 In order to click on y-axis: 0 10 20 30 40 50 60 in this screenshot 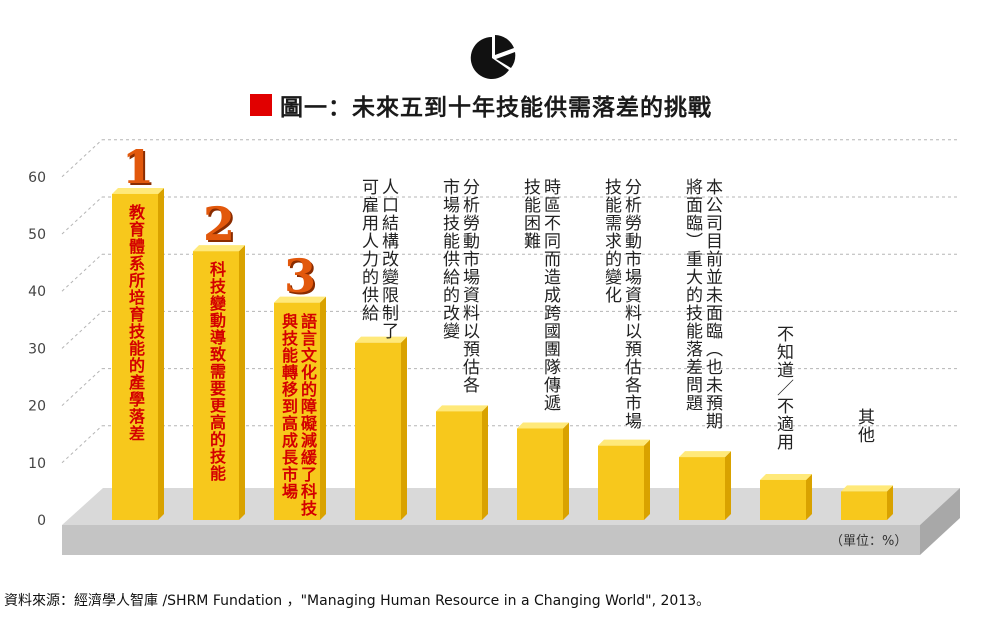, I will do `click(37, 349)`.